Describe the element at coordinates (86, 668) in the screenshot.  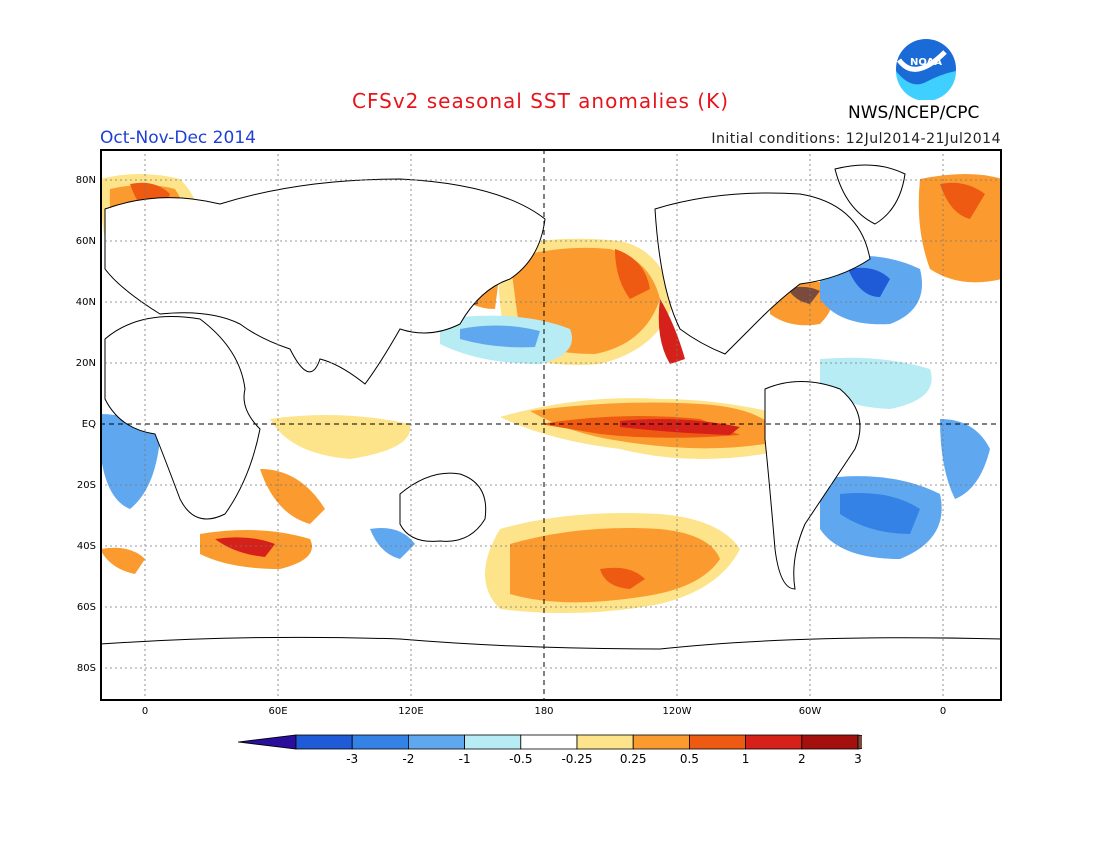
I see `lat-label-80s: 80S` at that location.